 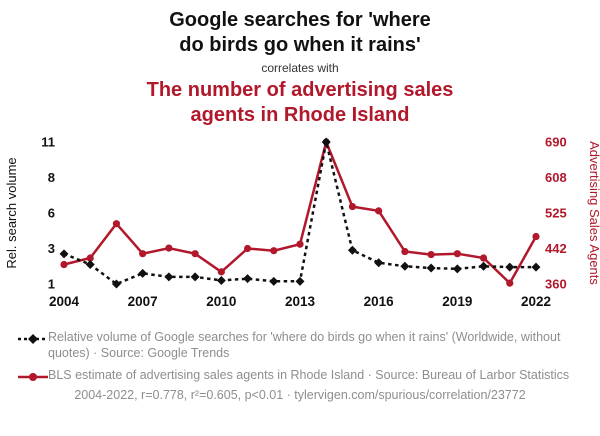 What do you see at coordinates (536, 301) in the screenshot?
I see `x-axis-tick: 2022` at bounding box center [536, 301].